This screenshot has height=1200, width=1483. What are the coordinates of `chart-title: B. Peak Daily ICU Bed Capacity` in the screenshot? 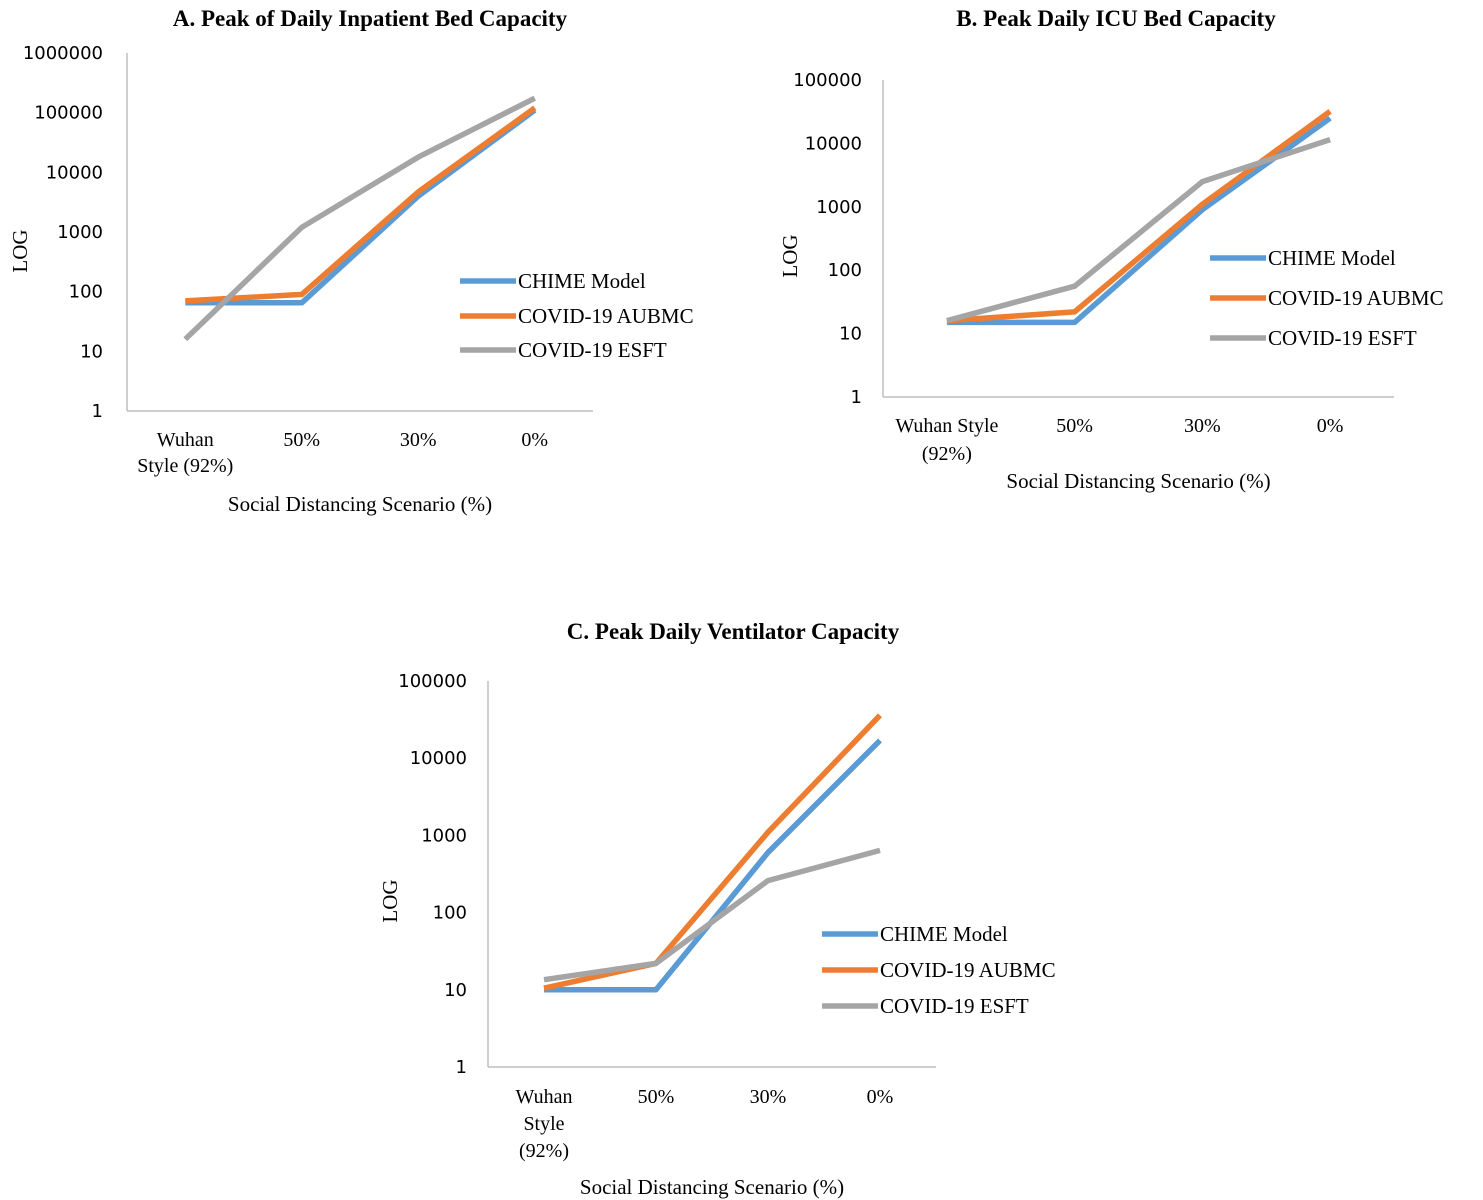 It's located at (1116, 18).